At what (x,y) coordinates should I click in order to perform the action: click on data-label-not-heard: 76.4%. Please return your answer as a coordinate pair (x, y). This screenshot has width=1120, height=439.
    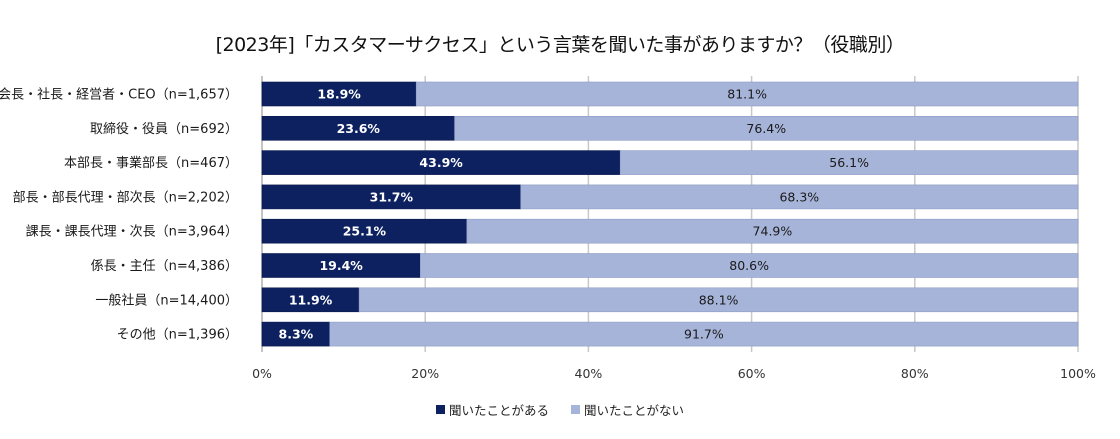
    Looking at the image, I should click on (766, 128).